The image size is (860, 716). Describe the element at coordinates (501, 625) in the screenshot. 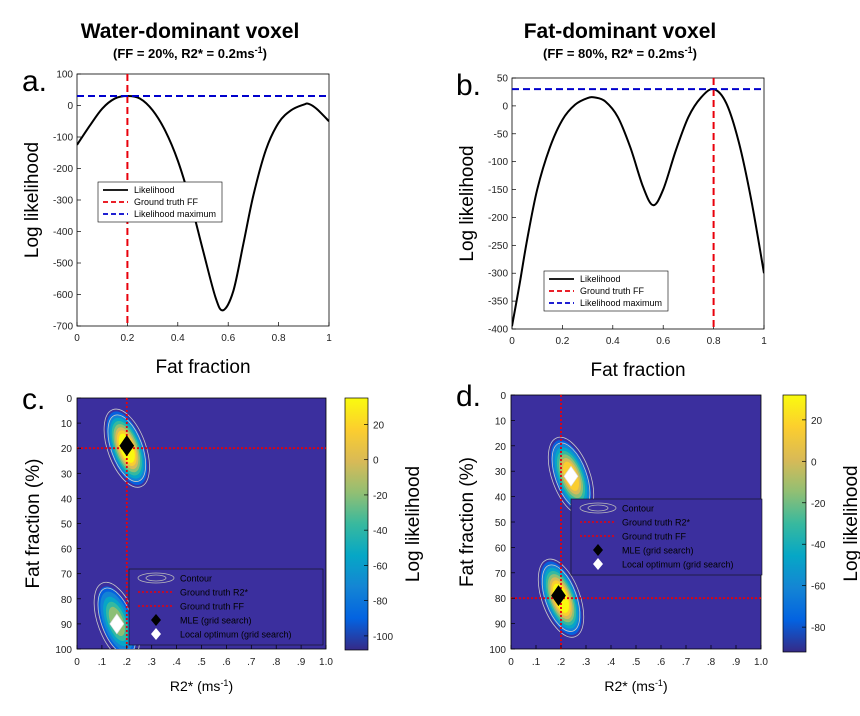

I see `panel-d-ytick-label: 90` at that location.